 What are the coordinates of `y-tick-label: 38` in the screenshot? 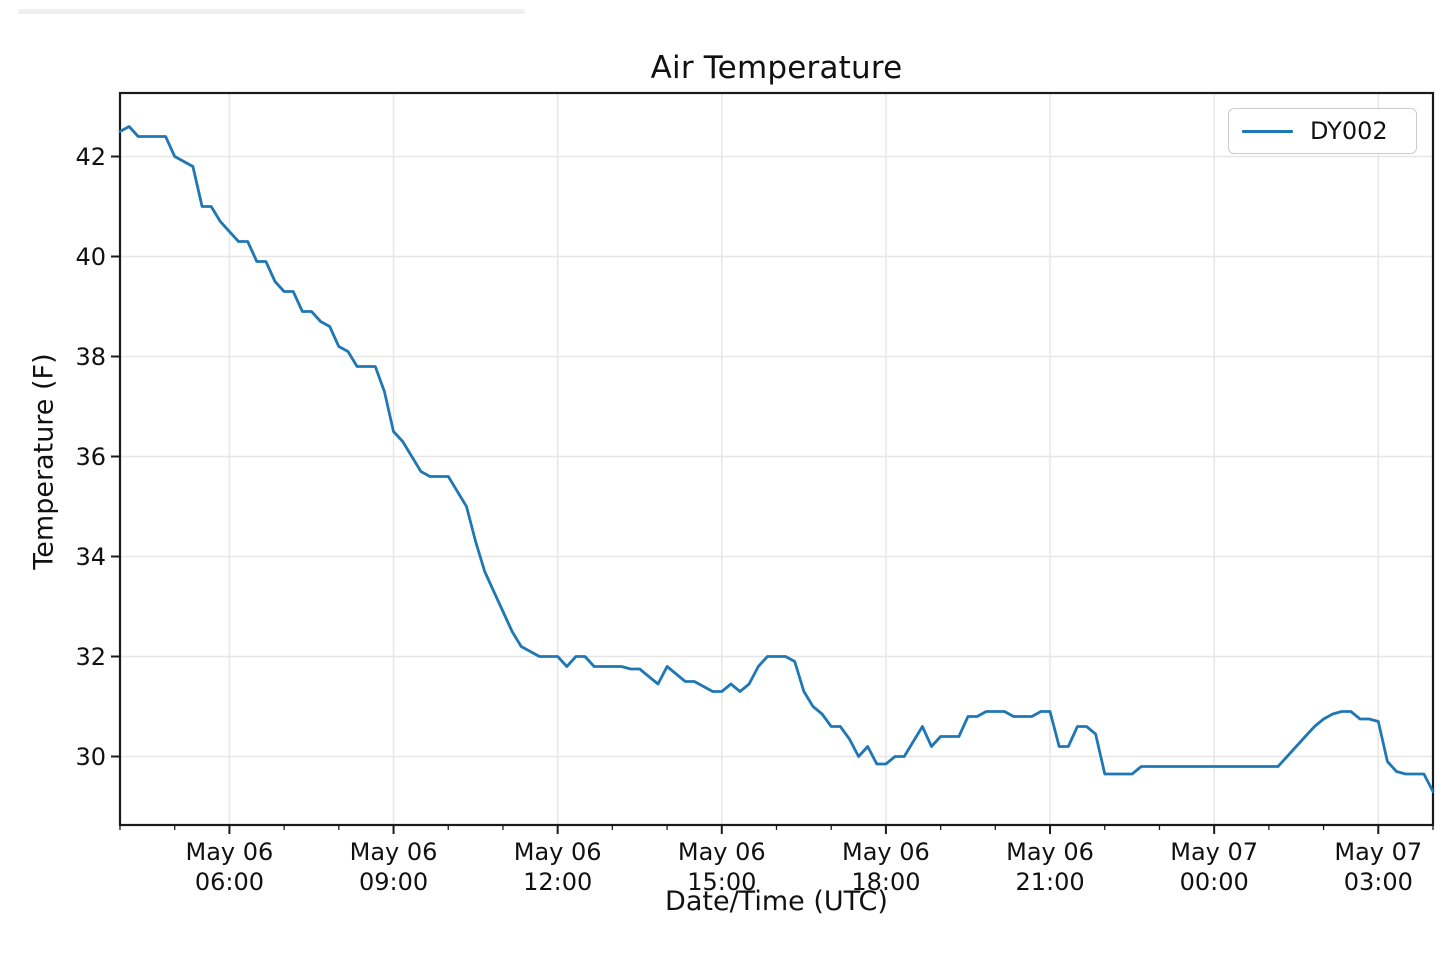 It's located at (90, 356).